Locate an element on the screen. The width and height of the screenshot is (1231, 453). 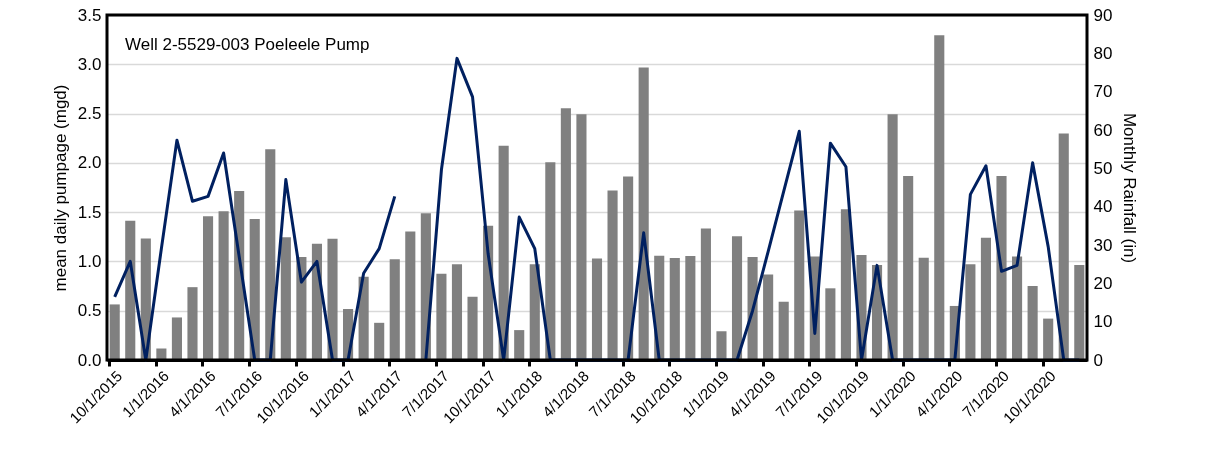
y2-tick-label: 40 is located at coordinates (1103, 207).